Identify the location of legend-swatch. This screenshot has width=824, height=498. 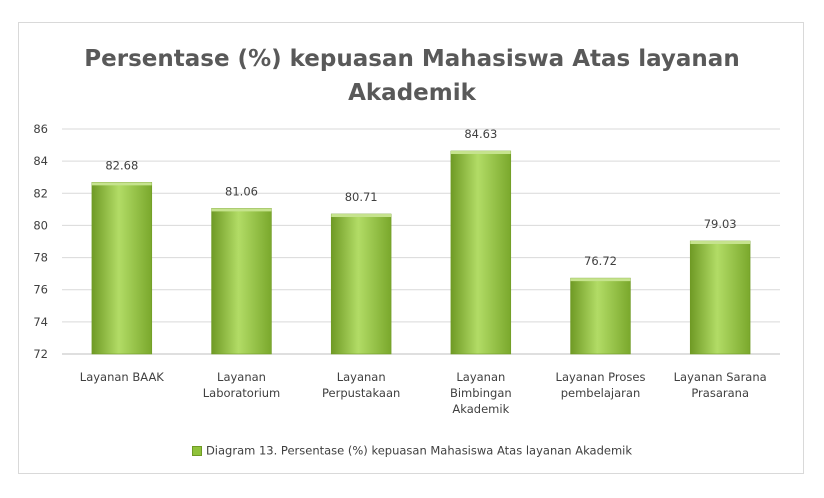
(196, 450).